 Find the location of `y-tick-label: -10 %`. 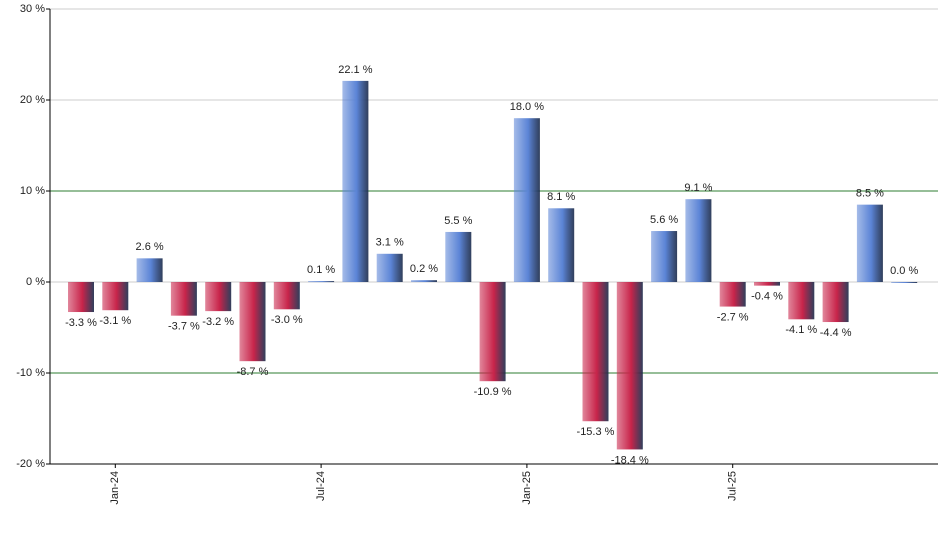

y-tick-label: -10 % is located at coordinates (30, 373).